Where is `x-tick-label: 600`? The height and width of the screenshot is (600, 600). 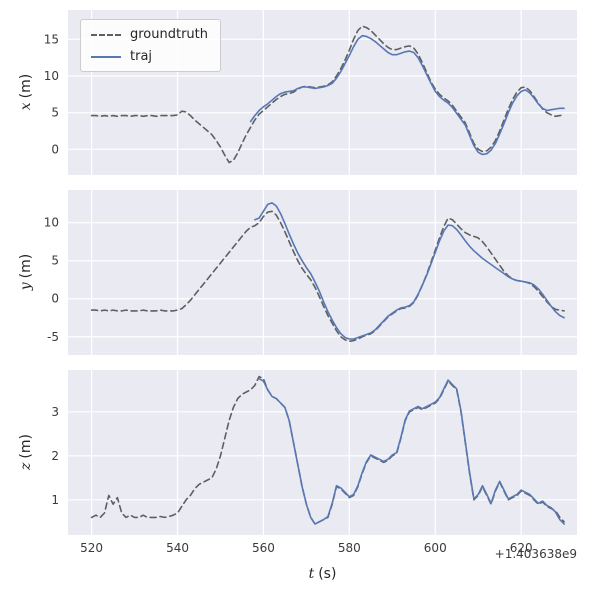
x-tick-label: 600 is located at coordinates (435, 548).